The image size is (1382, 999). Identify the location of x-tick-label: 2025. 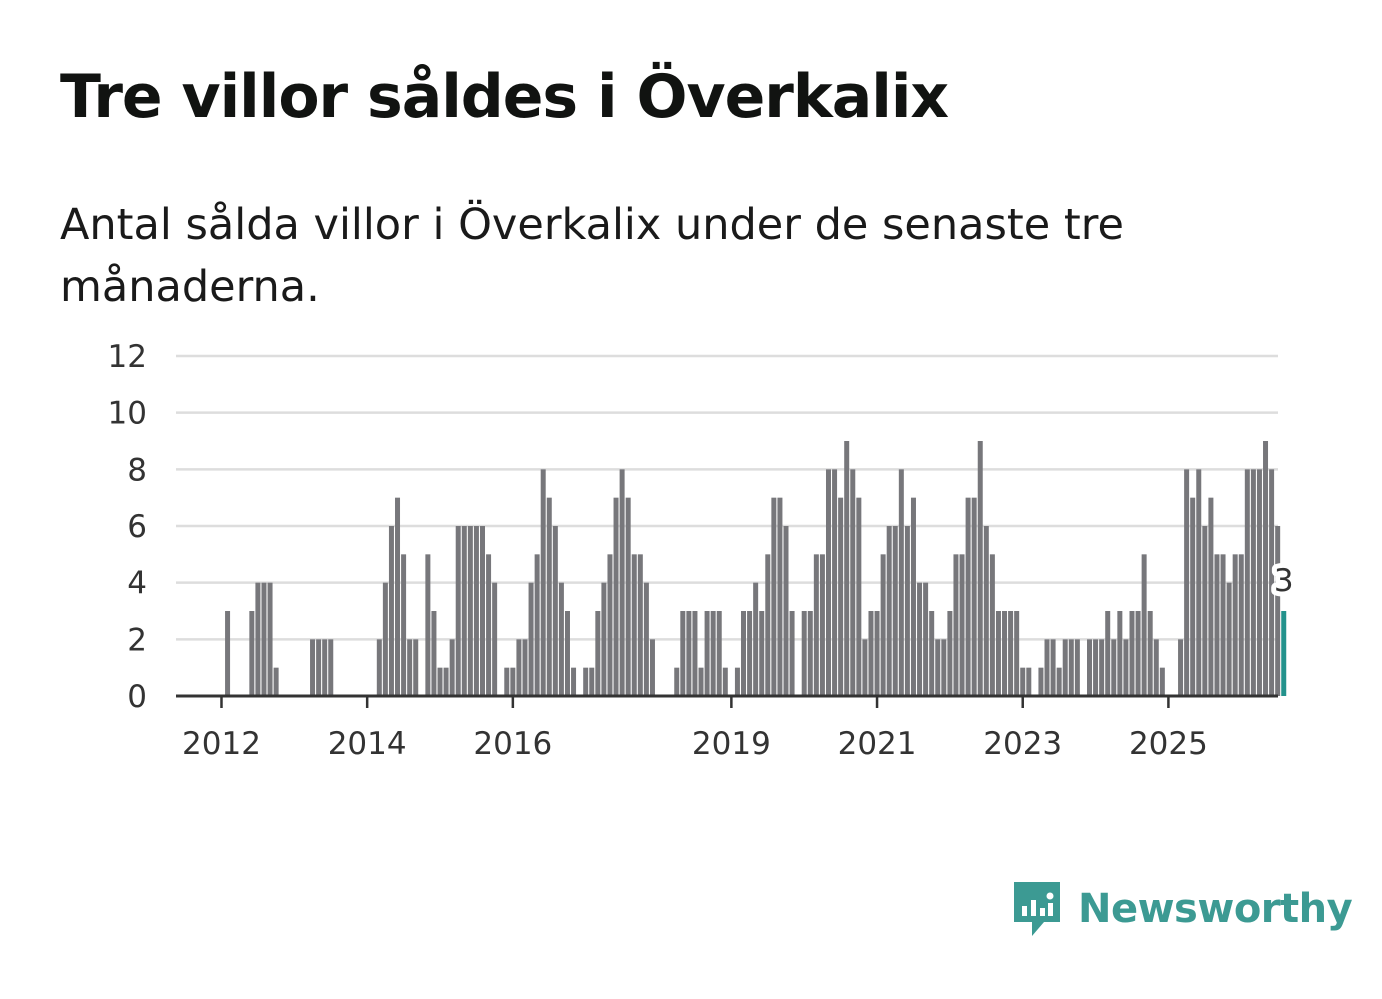
(1168, 744).